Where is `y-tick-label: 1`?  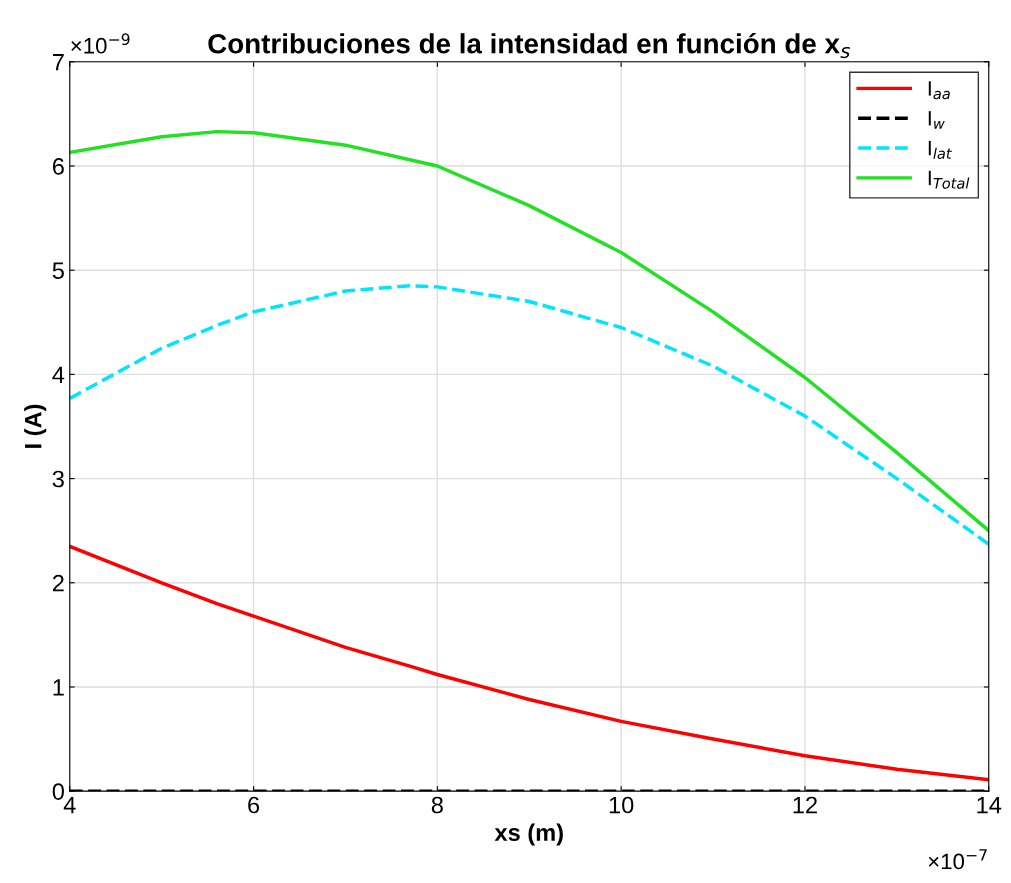
y-tick-label: 1 is located at coordinates (58, 687).